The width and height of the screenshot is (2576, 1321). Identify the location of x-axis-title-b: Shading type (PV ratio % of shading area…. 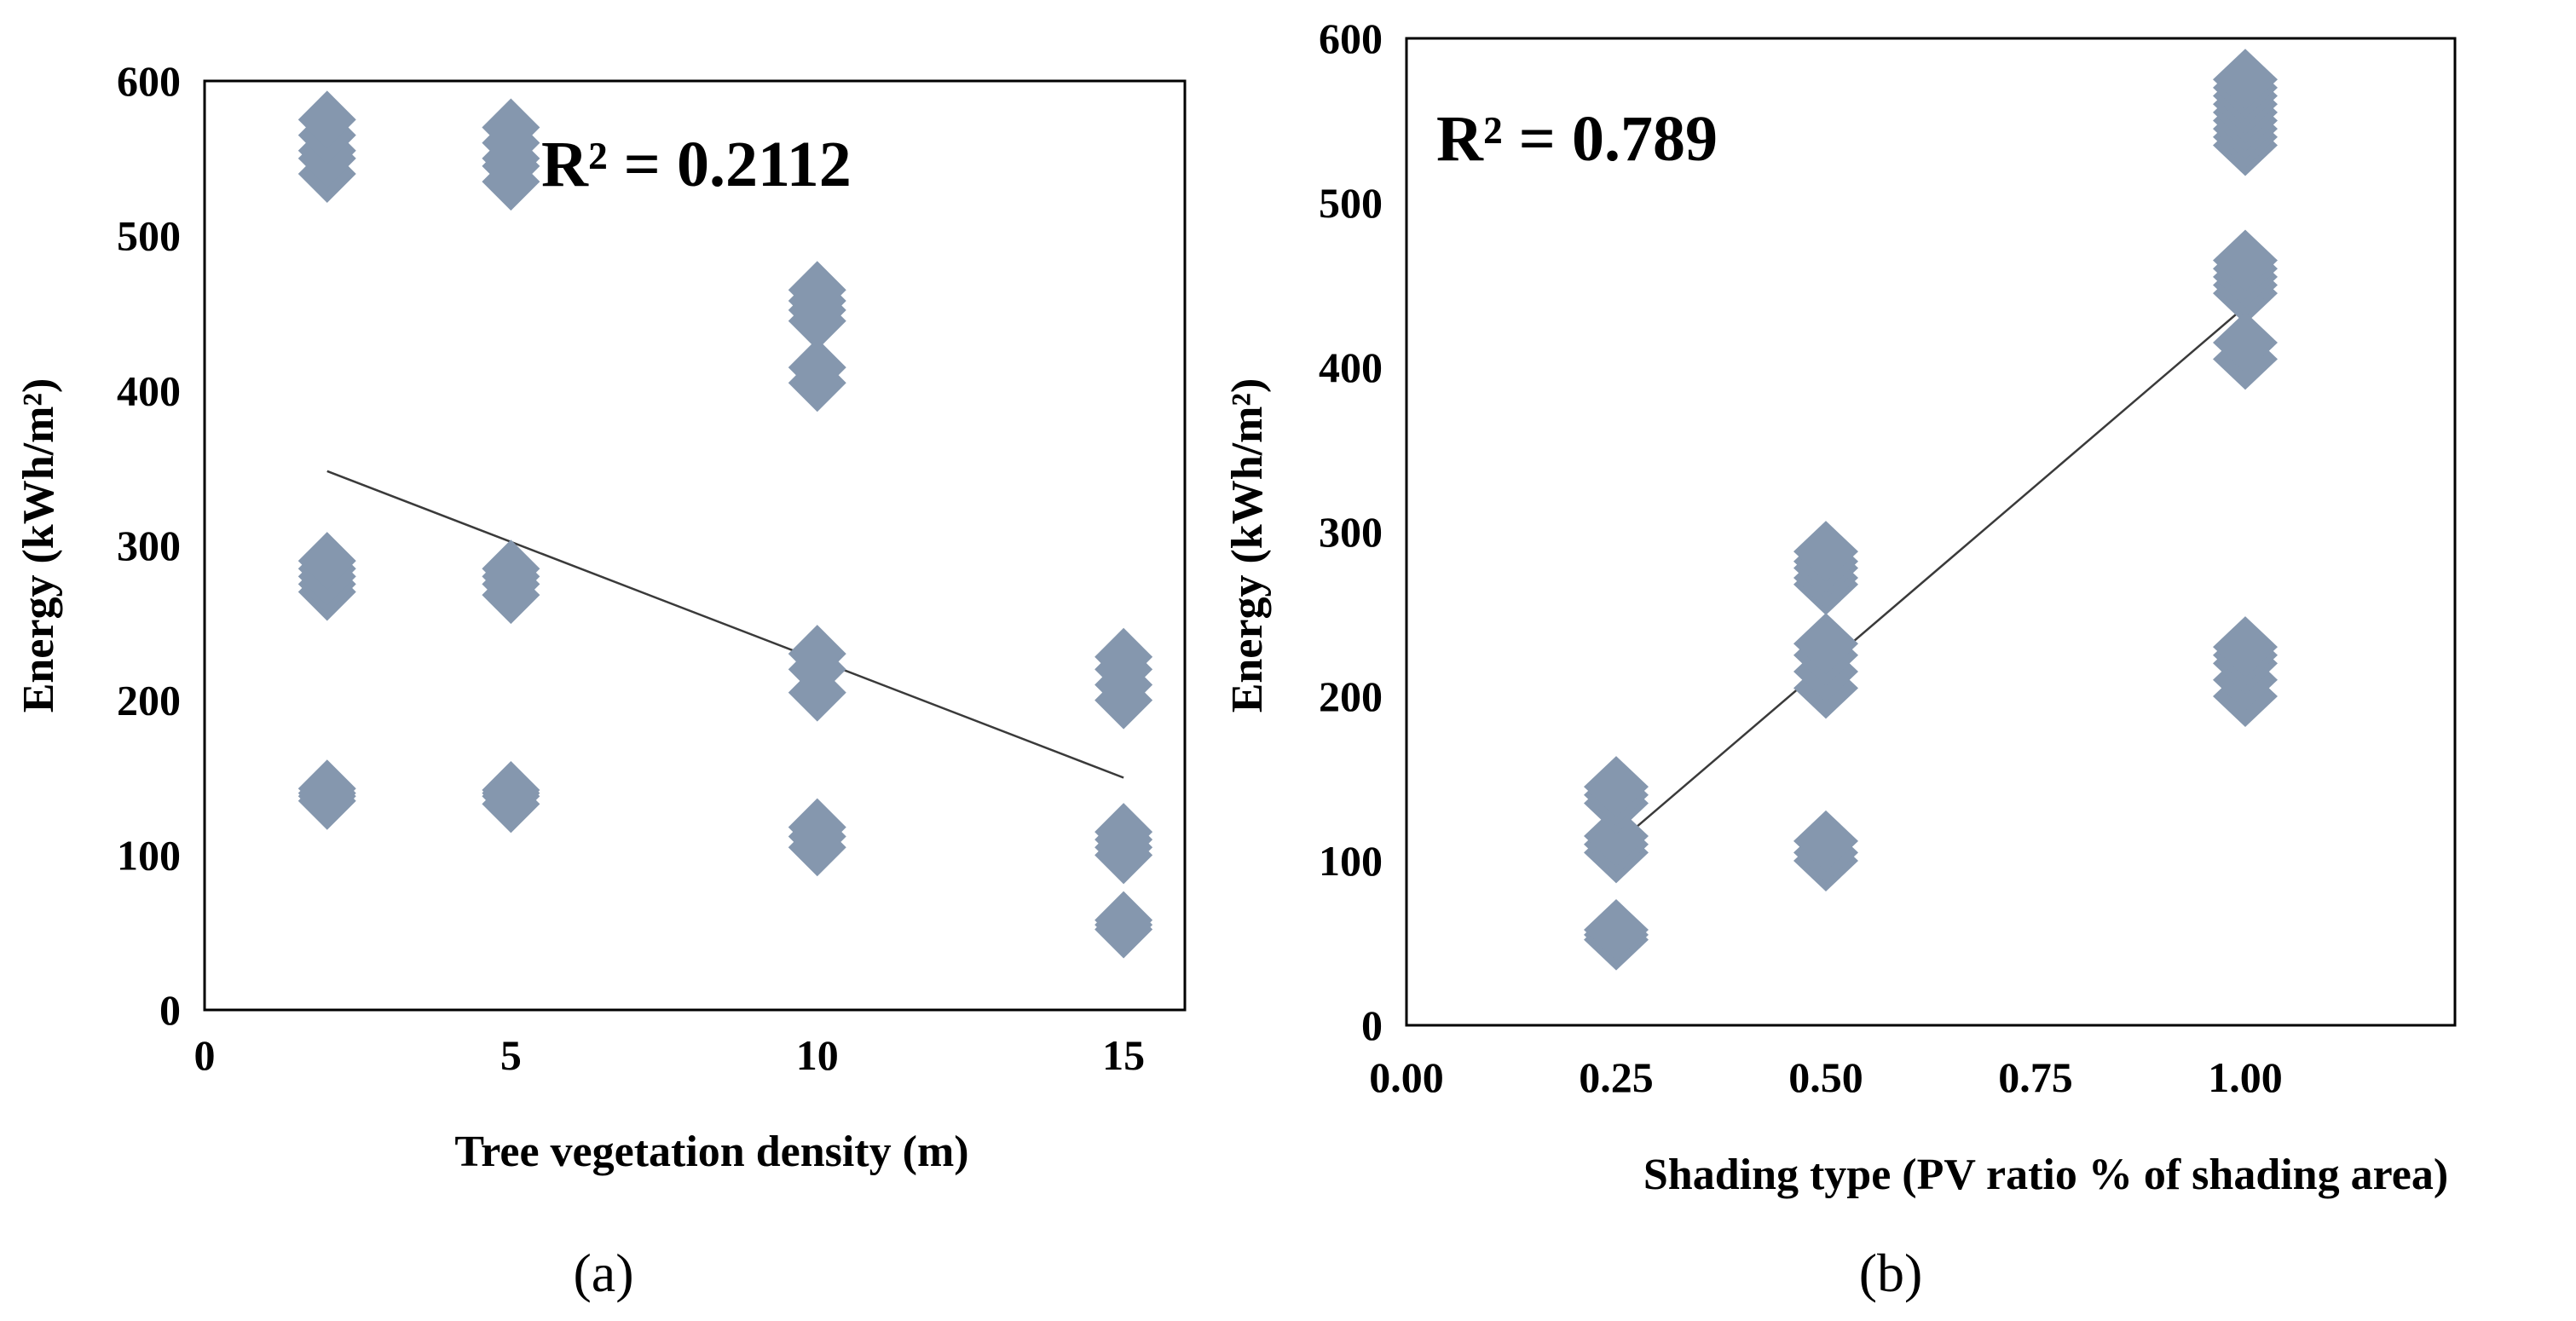
(2045, 1175).